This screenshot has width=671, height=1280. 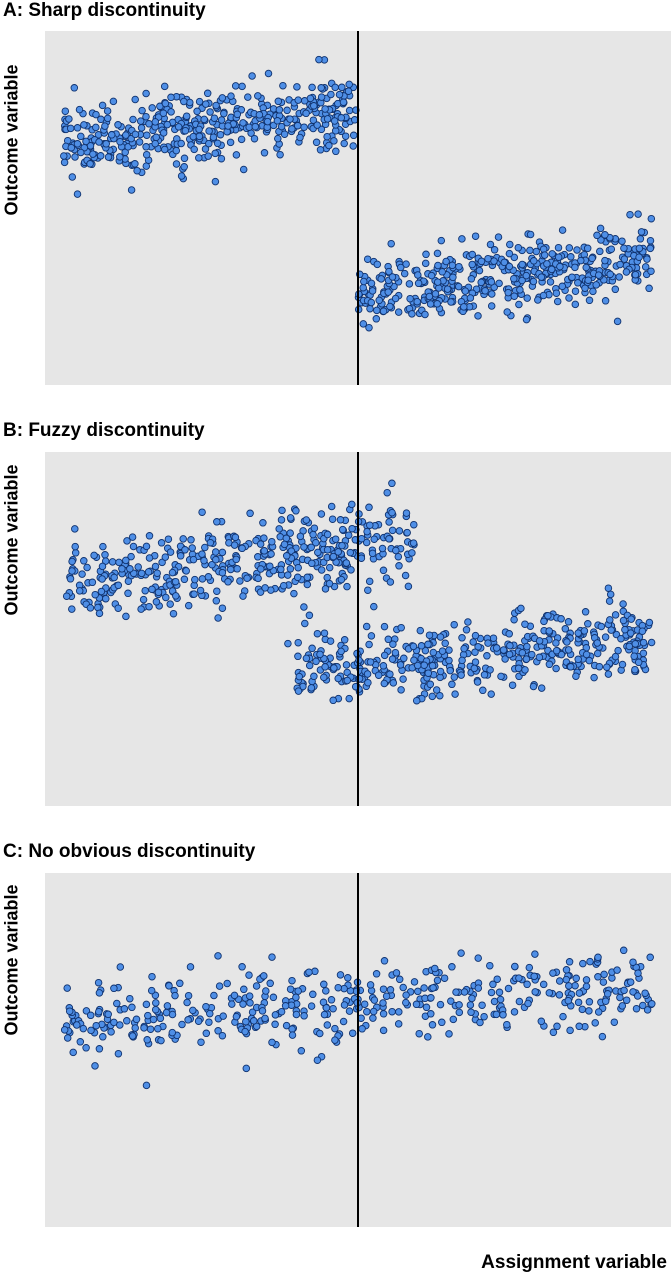 I want to click on panel-a-title: A: Sharp discontinuity, so click(x=104, y=10).